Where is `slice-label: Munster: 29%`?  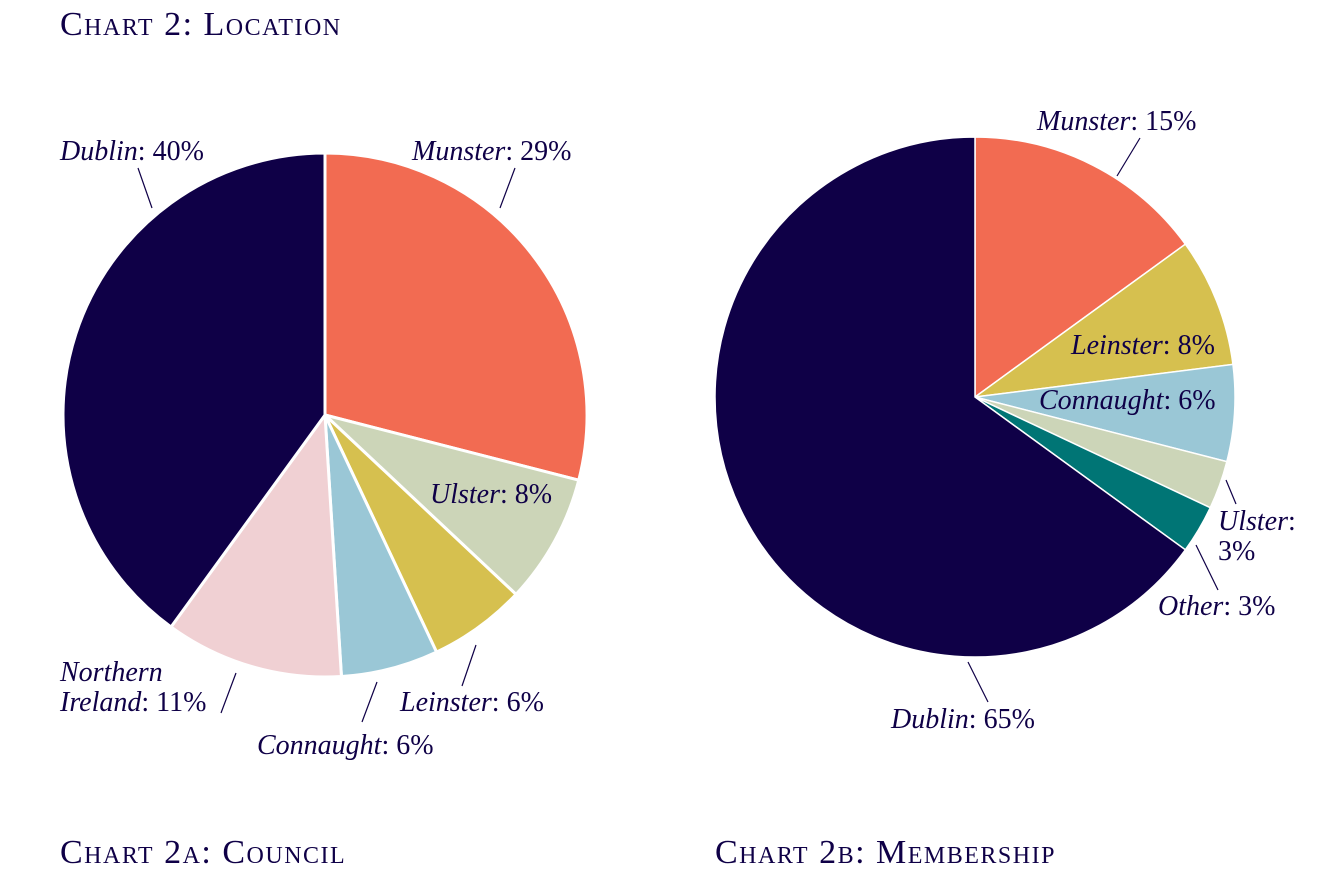
slice-label: Munster: 29% is located at coordinates (491, 152).